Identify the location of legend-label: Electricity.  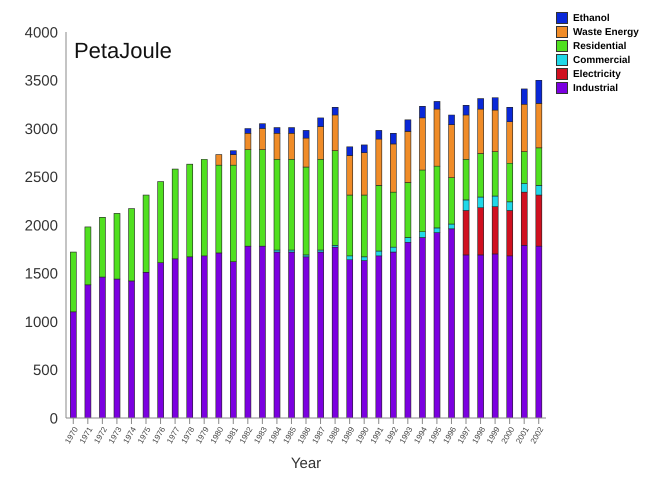
(597, 74).